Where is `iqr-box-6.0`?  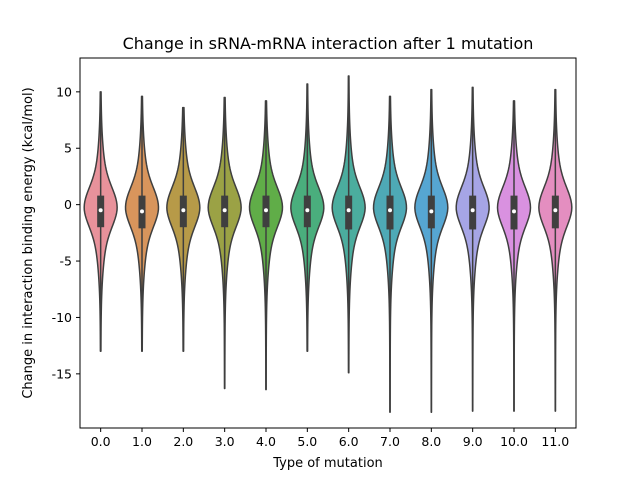
iqr-box-6.0 is located at coordinates (349, 212).